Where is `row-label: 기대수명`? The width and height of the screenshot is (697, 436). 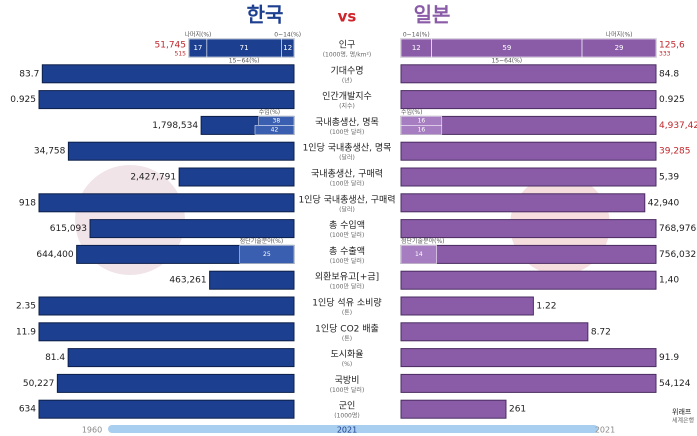 row-label: 기대수명 is located at coordinates (346, 70).